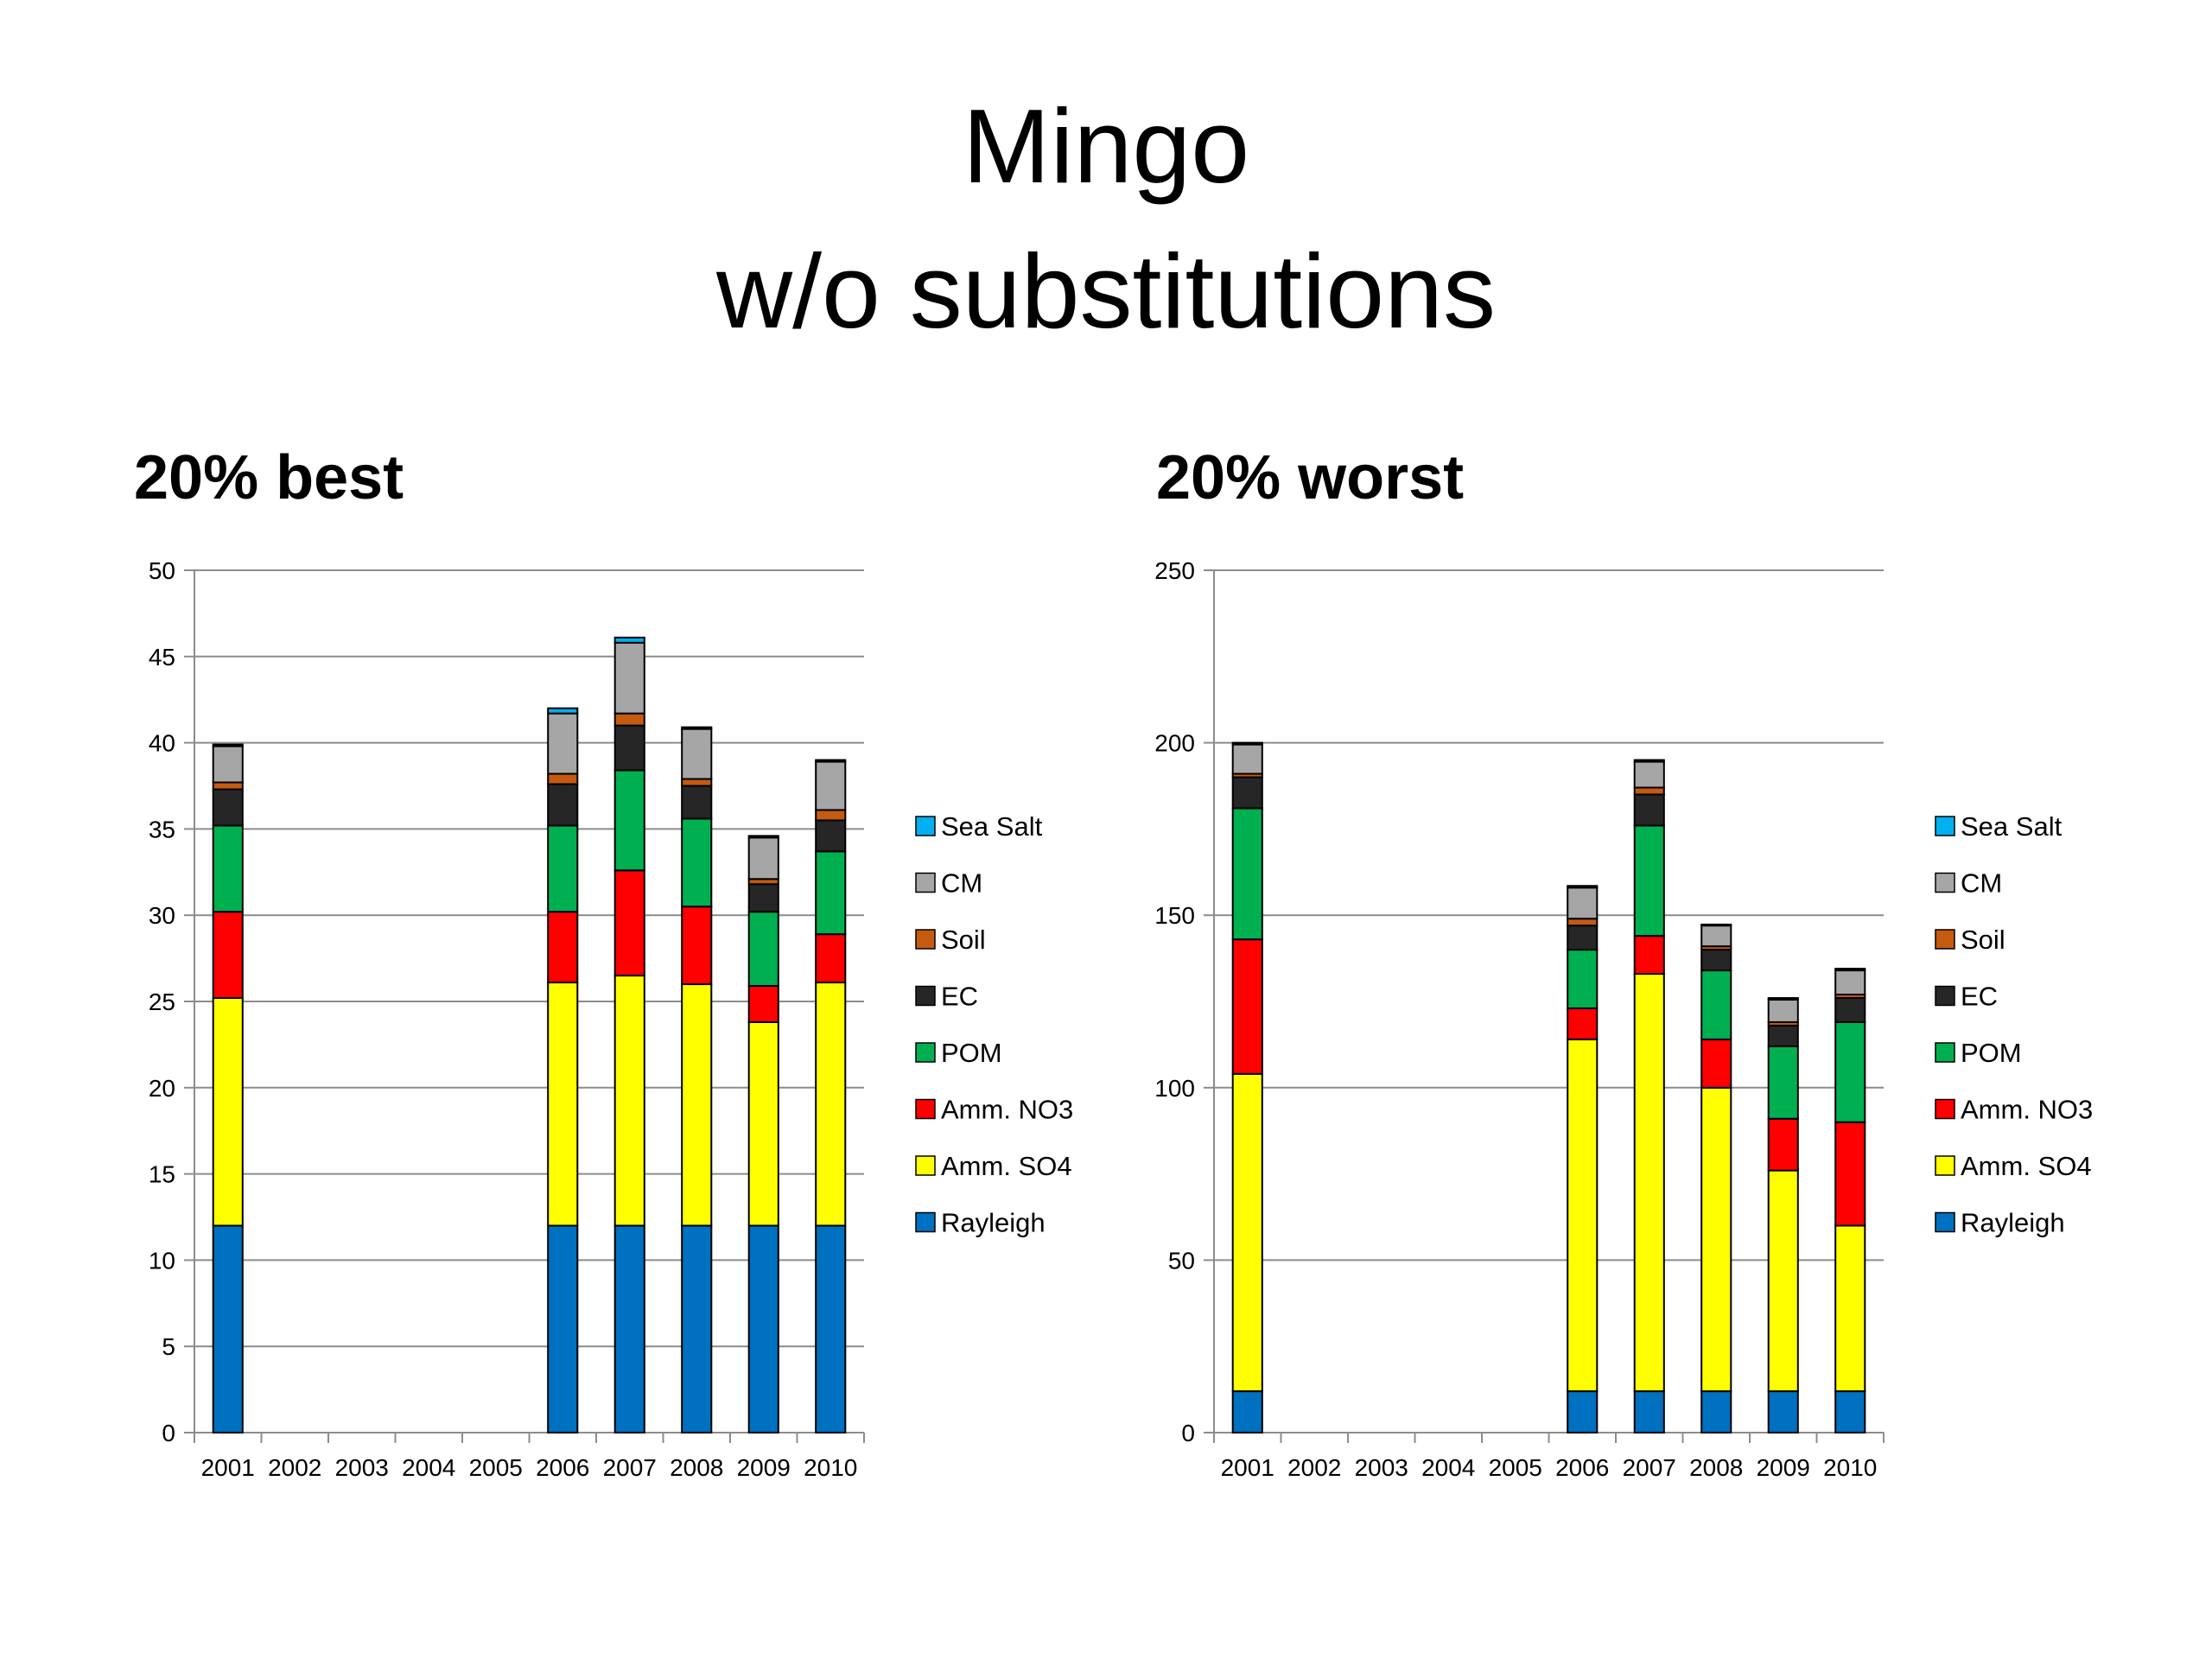 Image resolution: width=2212 pixels, height=1659 pixels. What do you see at coordinates (168, 1346) in the screenshot?
I see `best-y-tick-label: 5` at bounding box center [168, 1346].